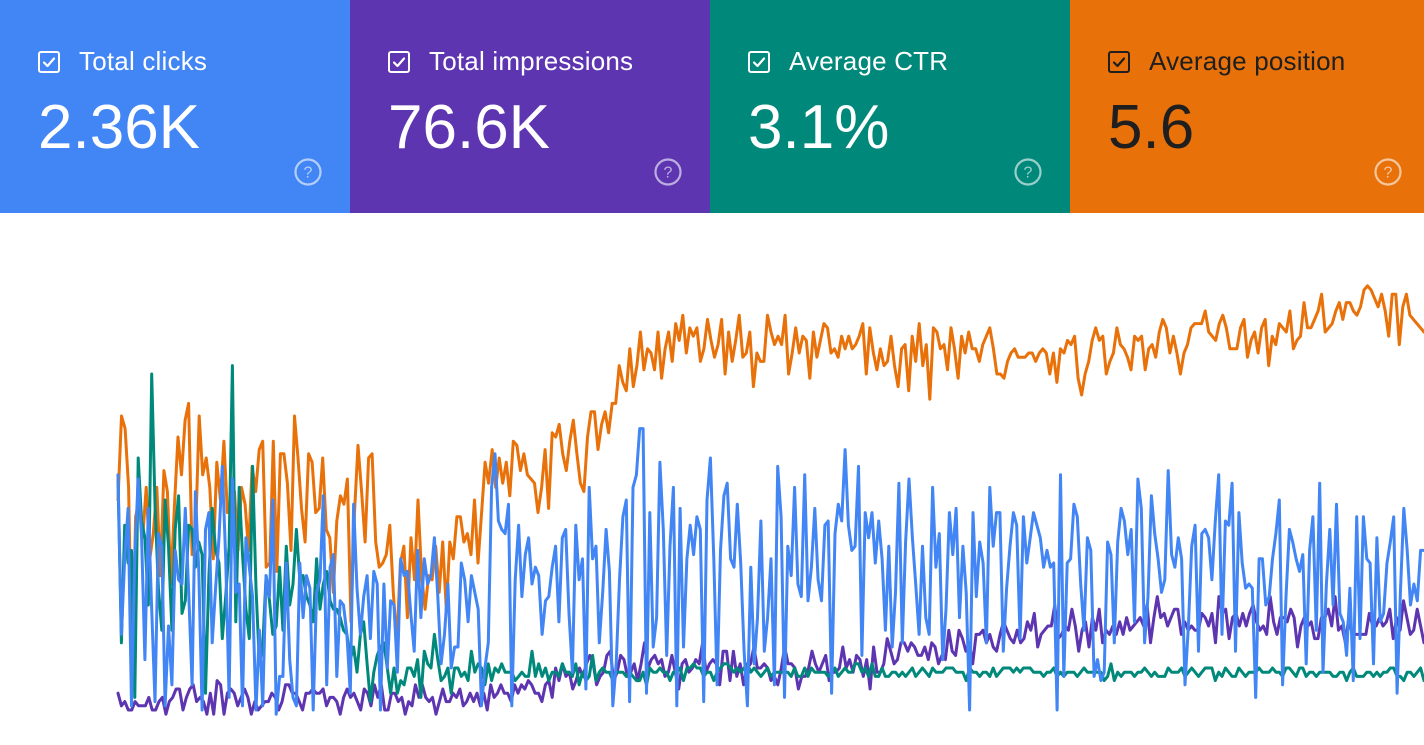 The height and width of the screenshot is (745, 1424). I want to click on total-clicks-card: Total clicks 2.36K ?, so click(175, 106).